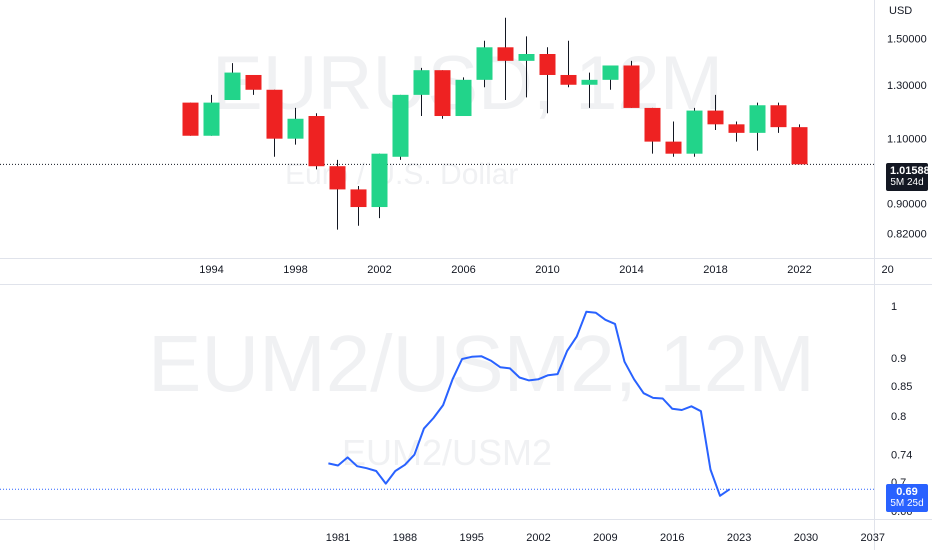  I want to click on y-tick-label: 0.82000, so click(907, 234).